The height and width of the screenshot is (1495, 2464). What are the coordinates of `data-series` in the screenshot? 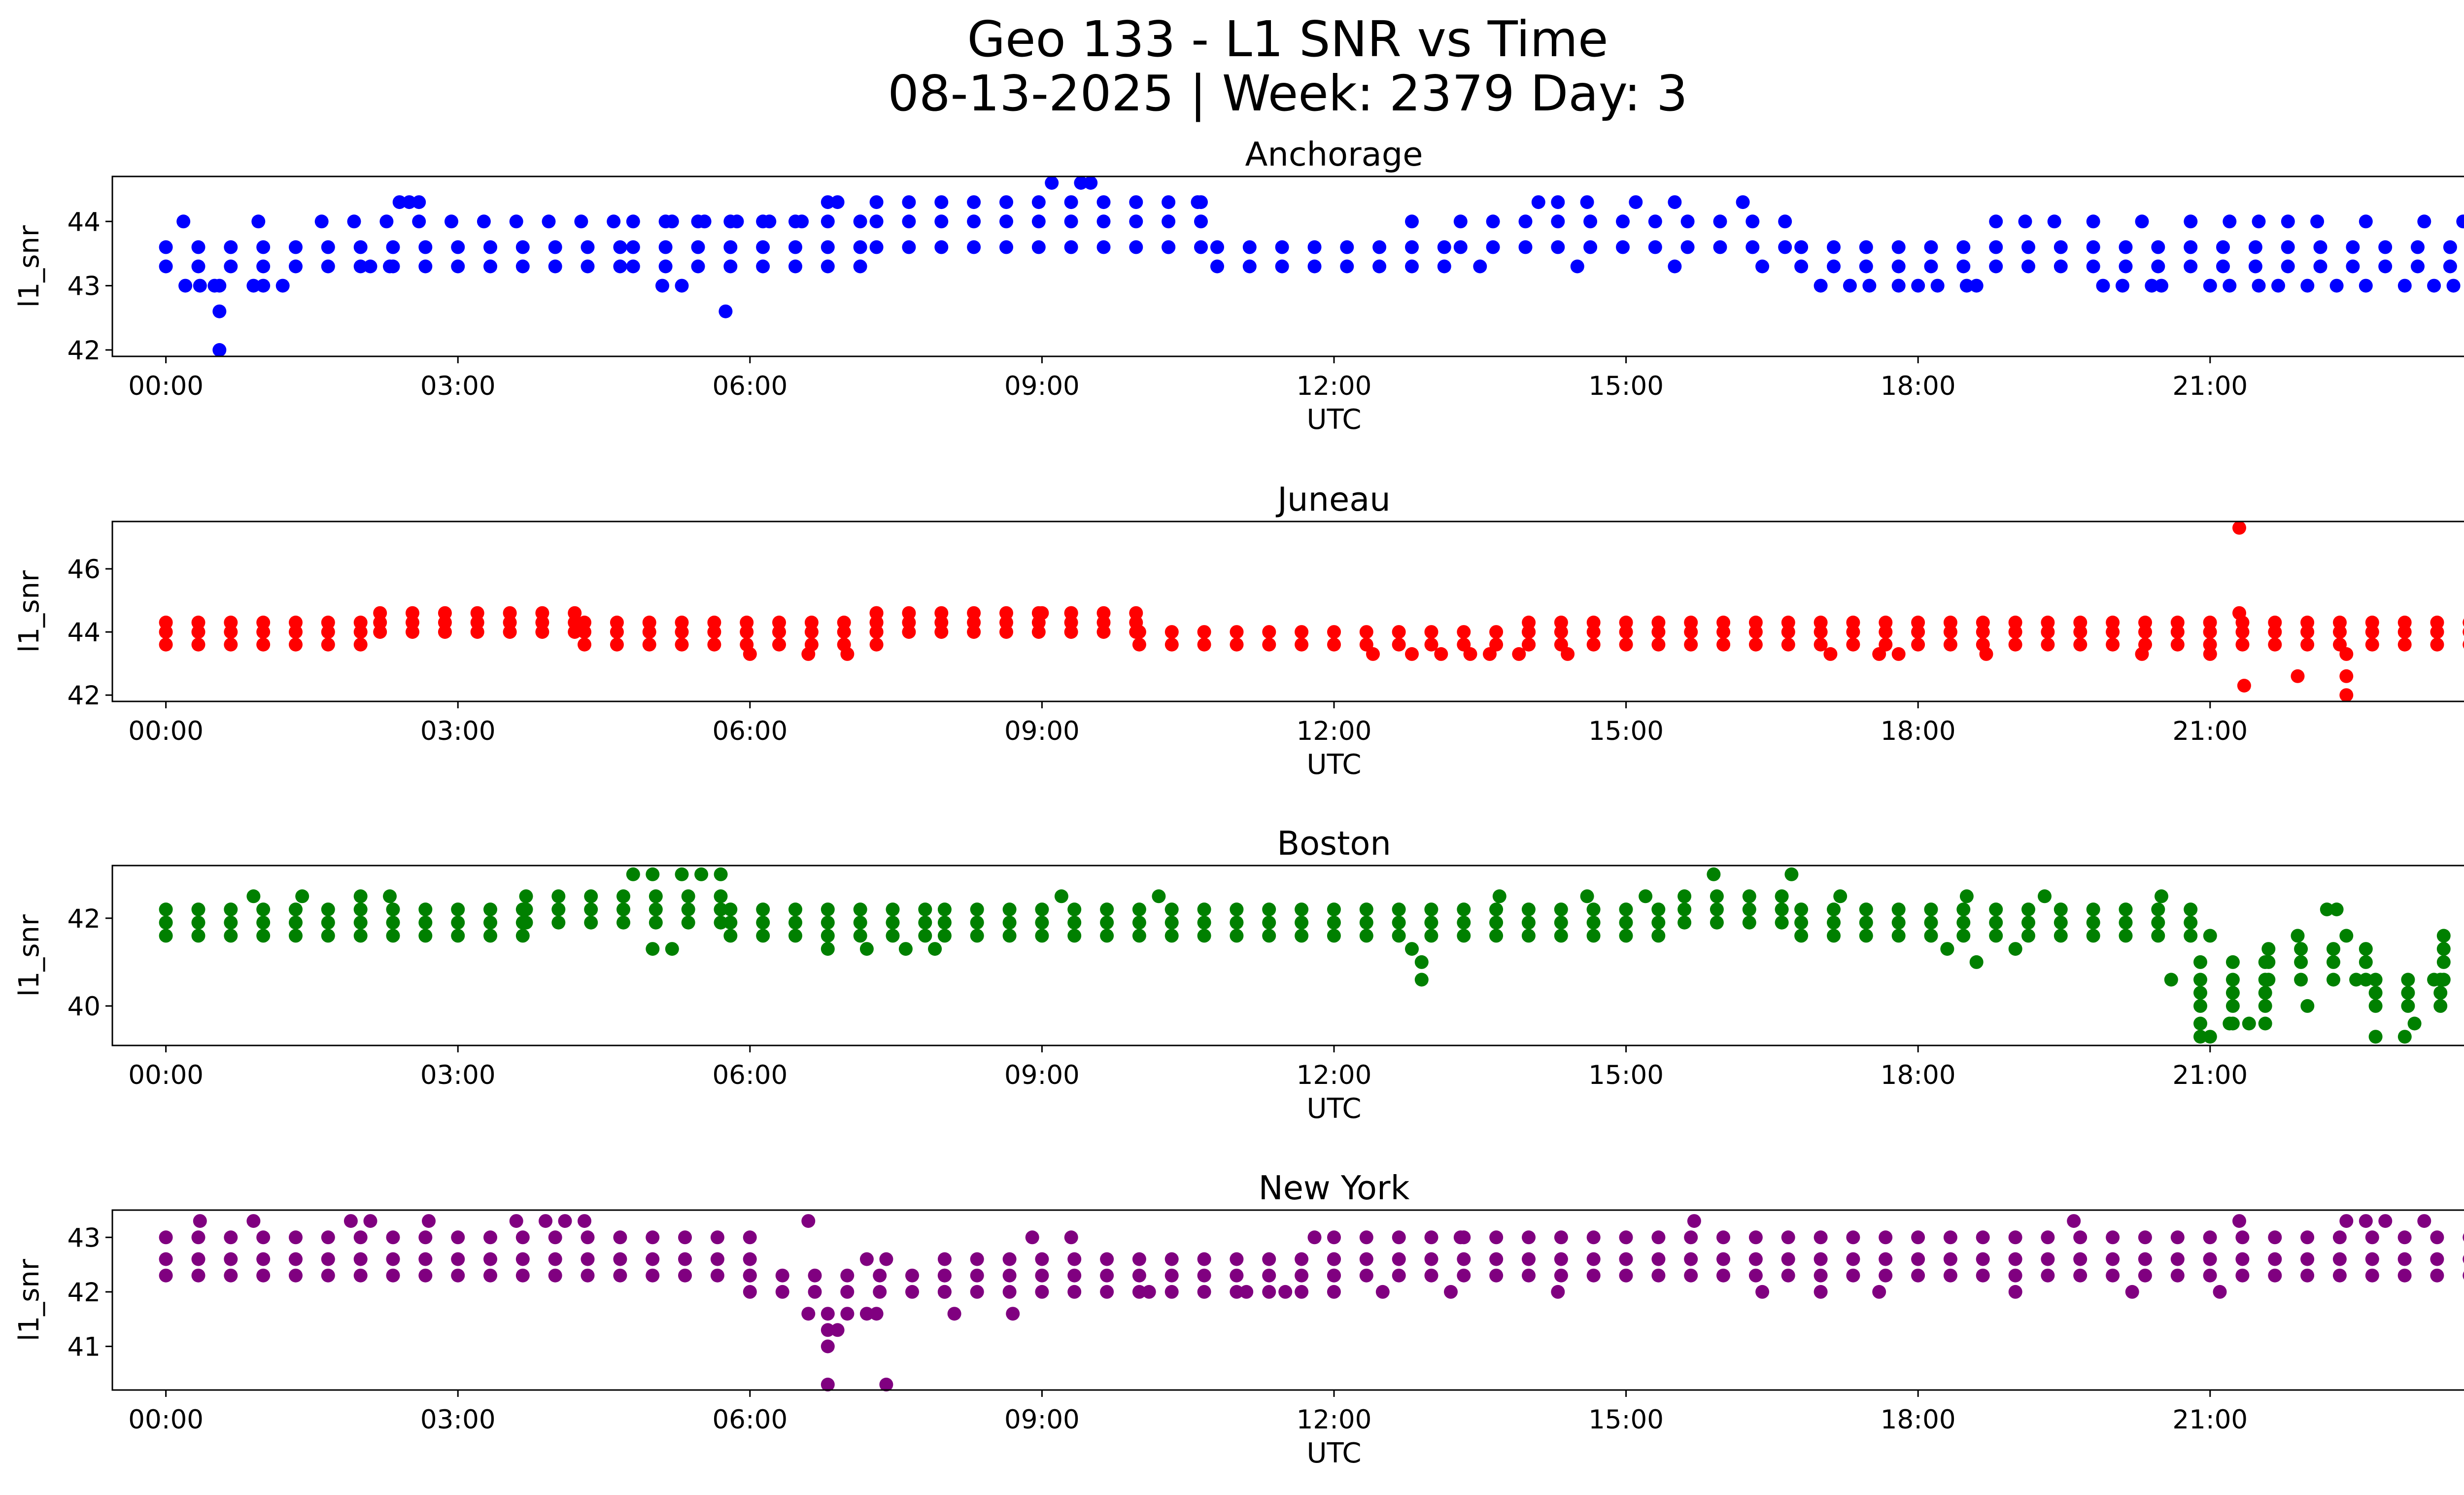 It's located at (1305, 955).